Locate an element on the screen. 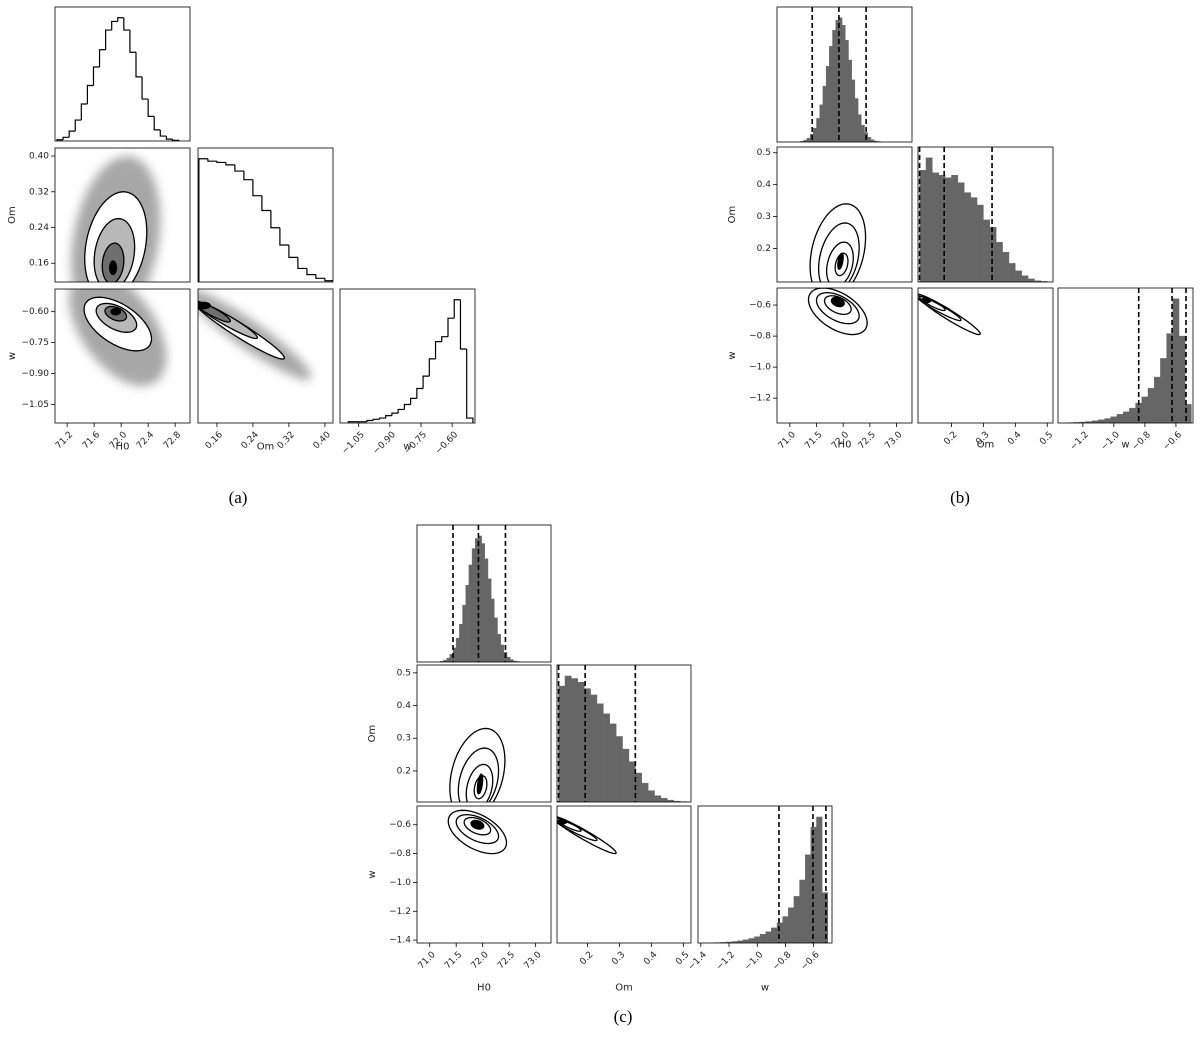 This screenshot has width=1200, height=1038. x-axis-label: w is located at coordinates (407, 446).